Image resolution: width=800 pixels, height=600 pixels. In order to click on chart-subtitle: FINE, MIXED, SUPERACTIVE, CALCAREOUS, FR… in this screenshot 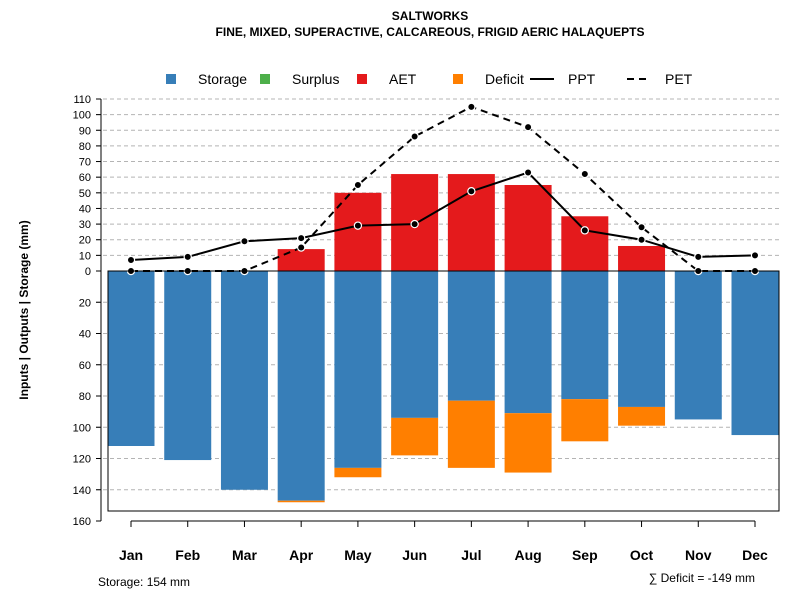, I will do `click(430, 32)`.